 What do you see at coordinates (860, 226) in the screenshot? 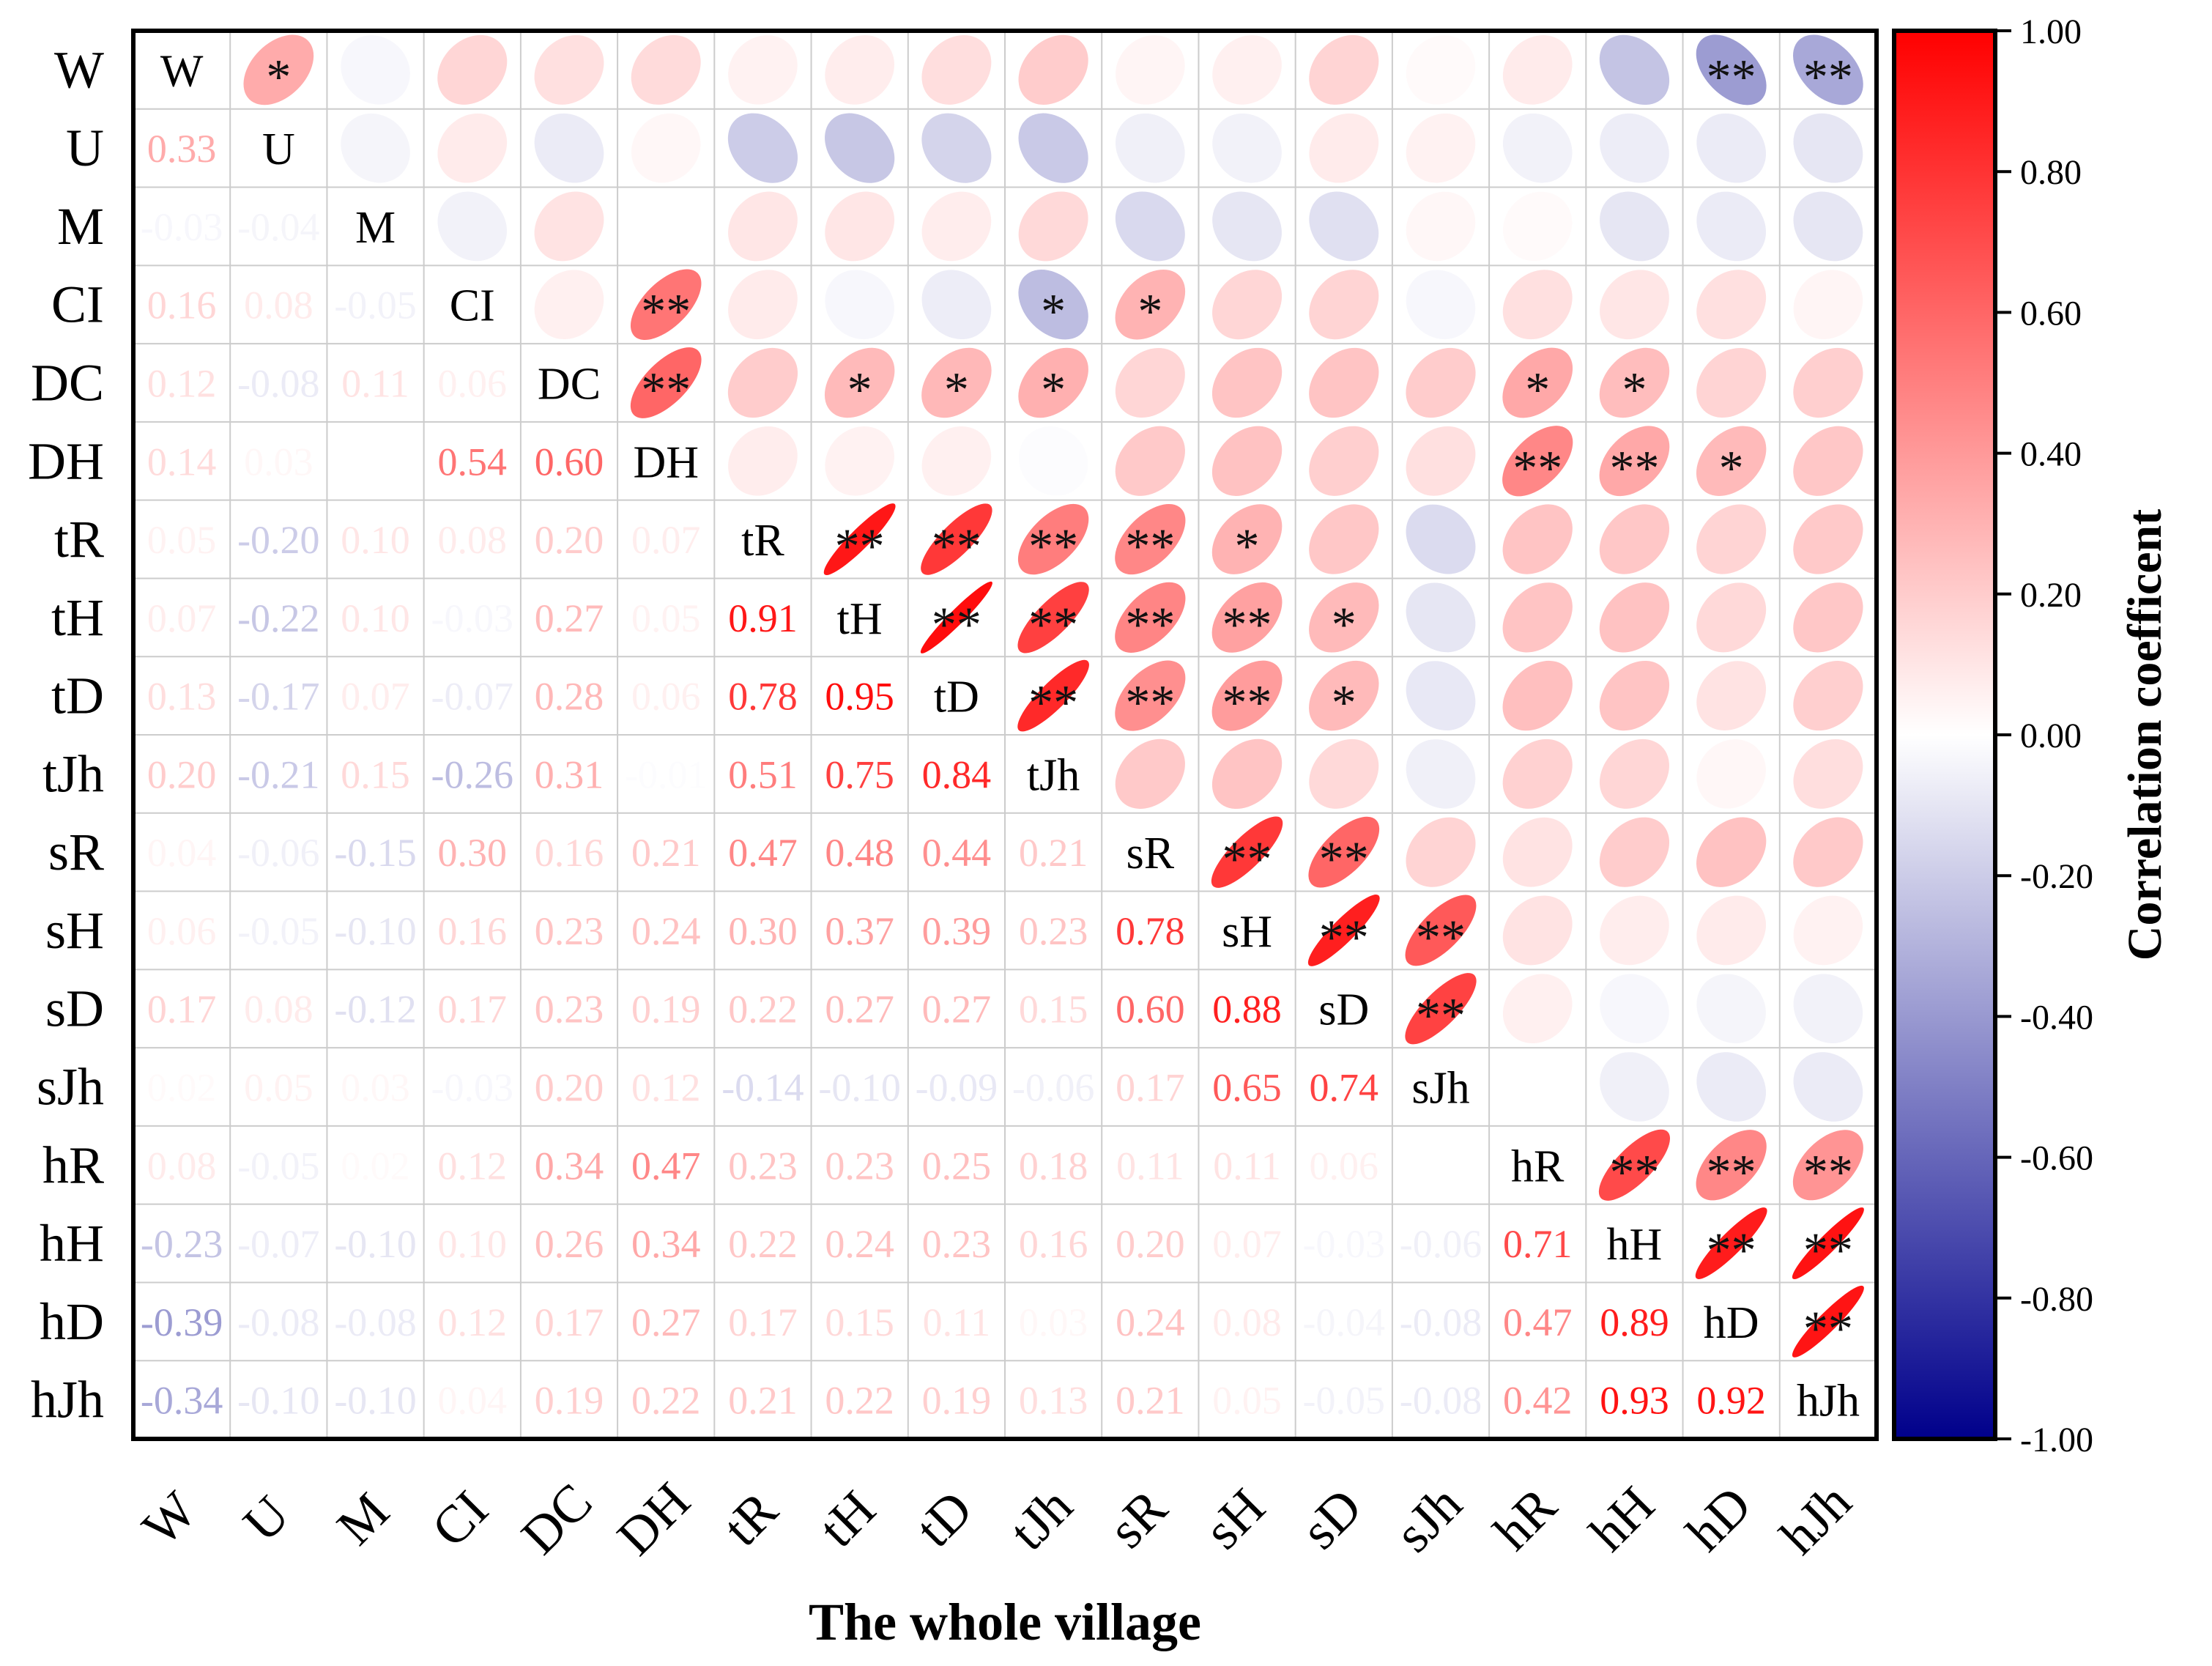
I see `corr-ellipse-M-tH` at bounding box center [860, 226].